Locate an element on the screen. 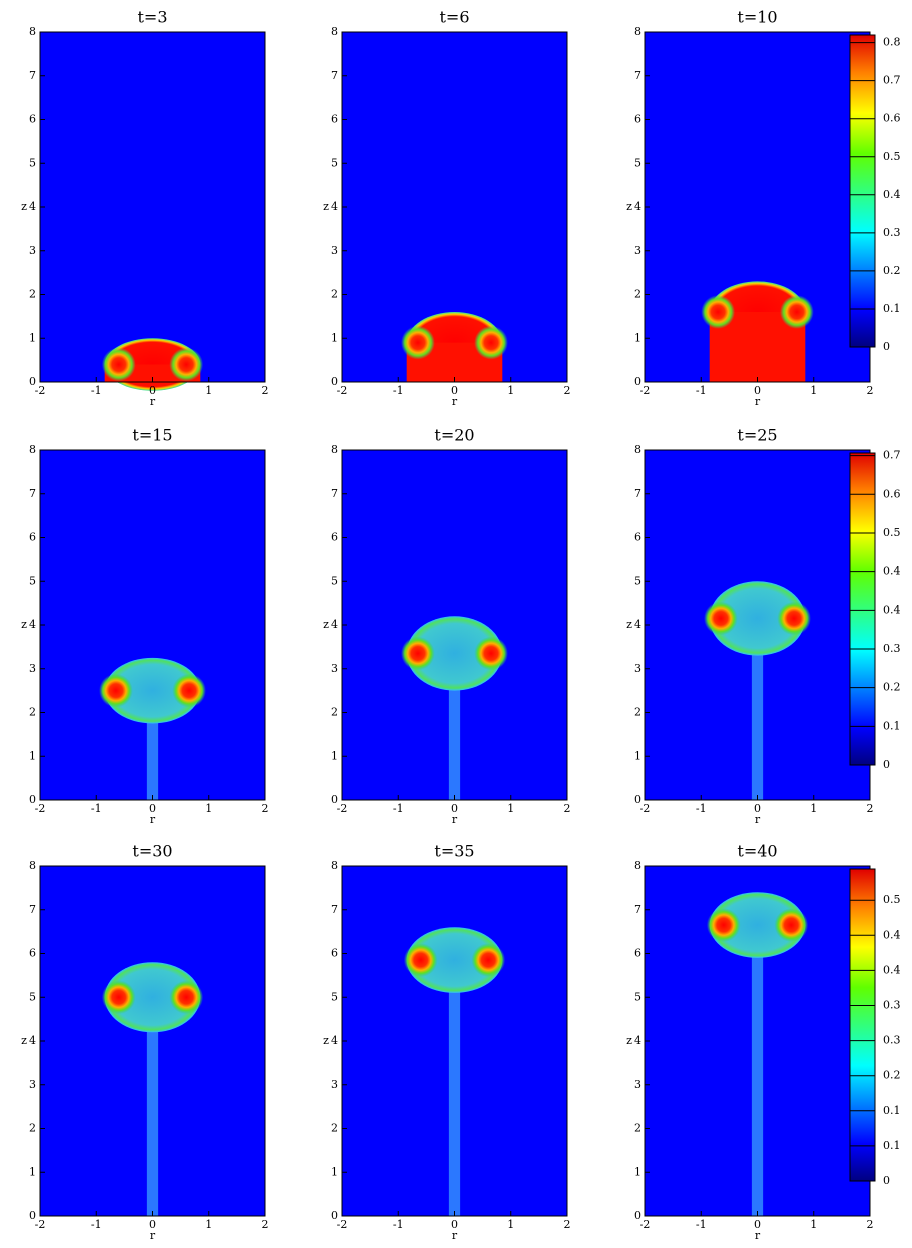 This screenshot has width=912, height=1248. colorbar-label: 0.2 is located at coordinates (892, 270).